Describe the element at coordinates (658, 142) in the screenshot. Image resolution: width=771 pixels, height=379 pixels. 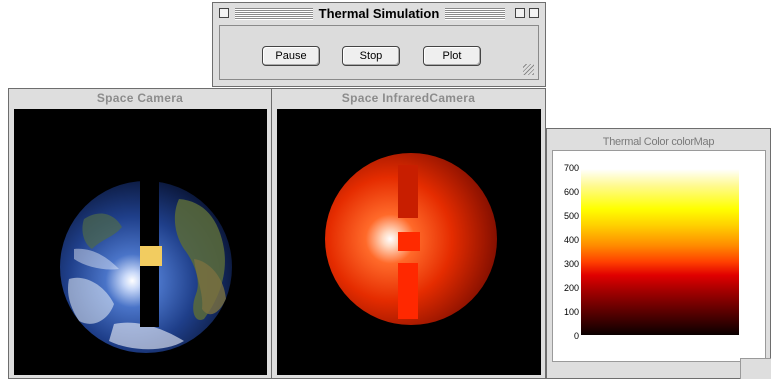
I see `colormap-title: Thermal Color colorMap` at that location.